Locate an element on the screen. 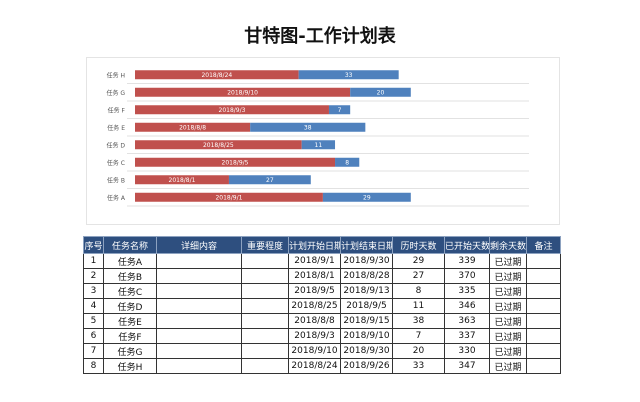  cell-task-name: 任务A is located at coordinates (130, 261).